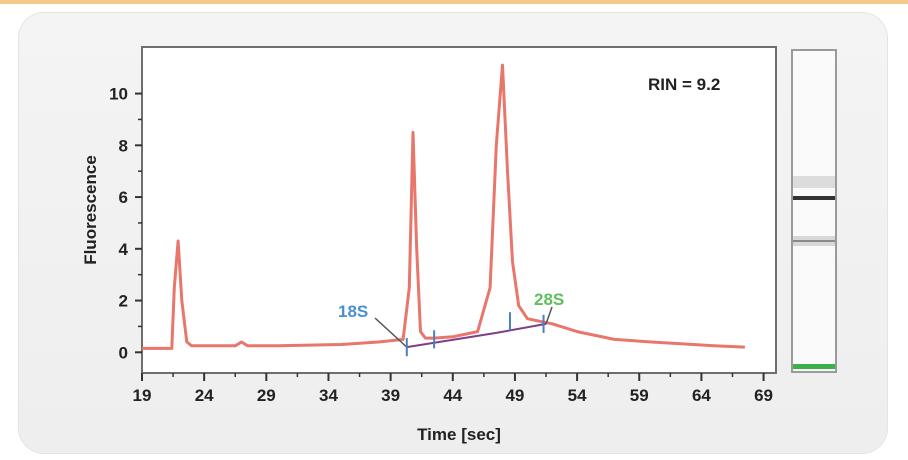  I want to click on peak-label-28s: 28S, so click(549, 299).